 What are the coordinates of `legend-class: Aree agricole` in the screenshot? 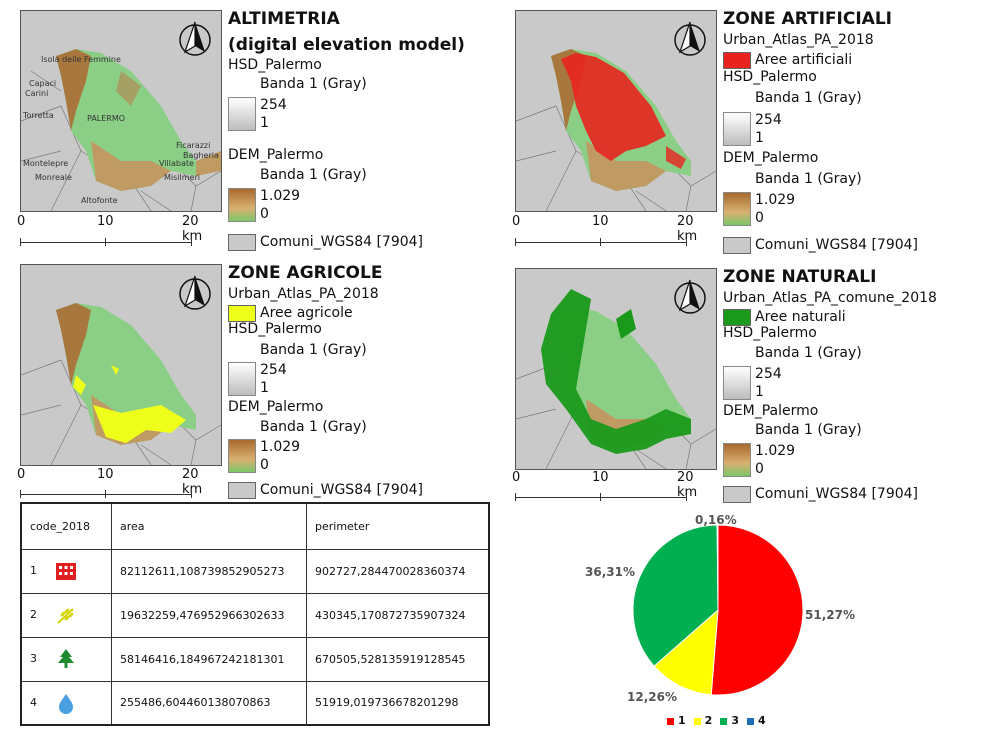 It's located at (306, 313).